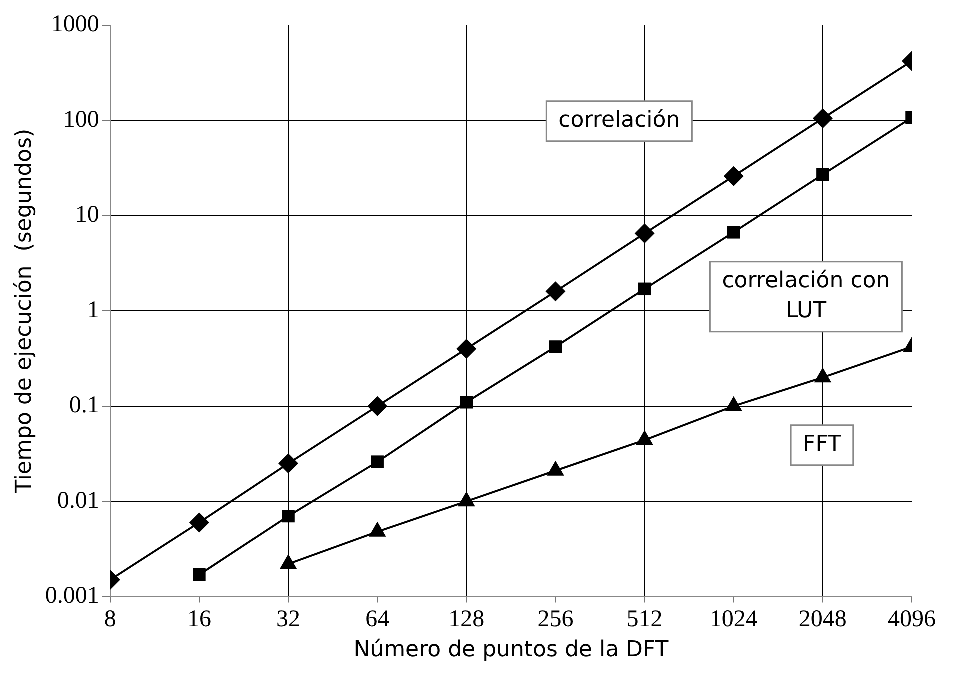 This screenshot has height=676, width=960. Describe the element at coordinates (24, 311) in the screenshot. I see `y-axis-title: Tiempo de ejecución (segundos)` at that location.